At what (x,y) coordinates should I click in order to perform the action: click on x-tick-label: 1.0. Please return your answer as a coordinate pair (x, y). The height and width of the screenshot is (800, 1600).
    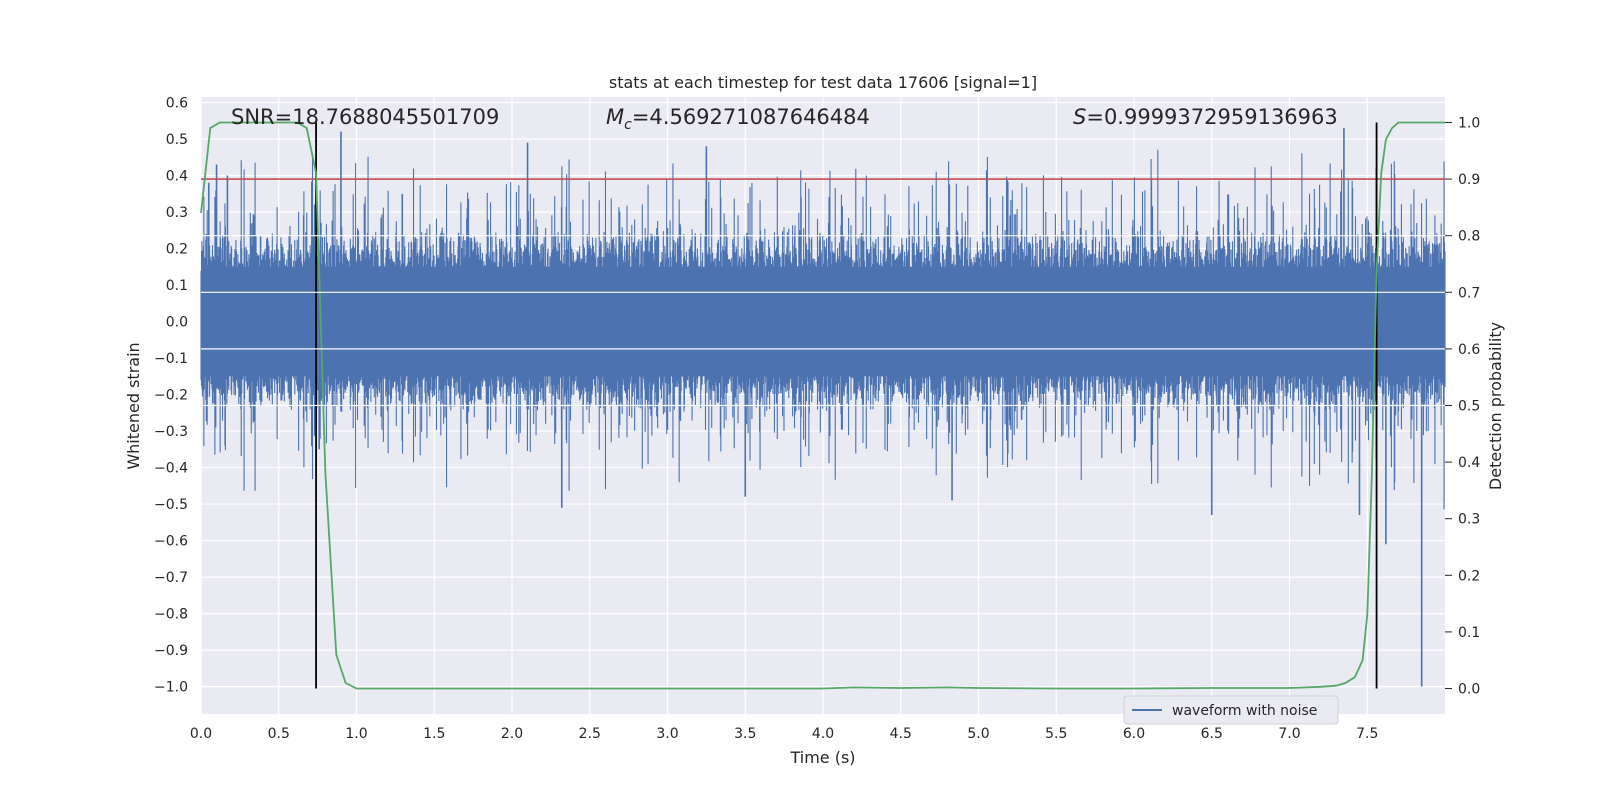
    Looking at the image, I should click on (356, 734).